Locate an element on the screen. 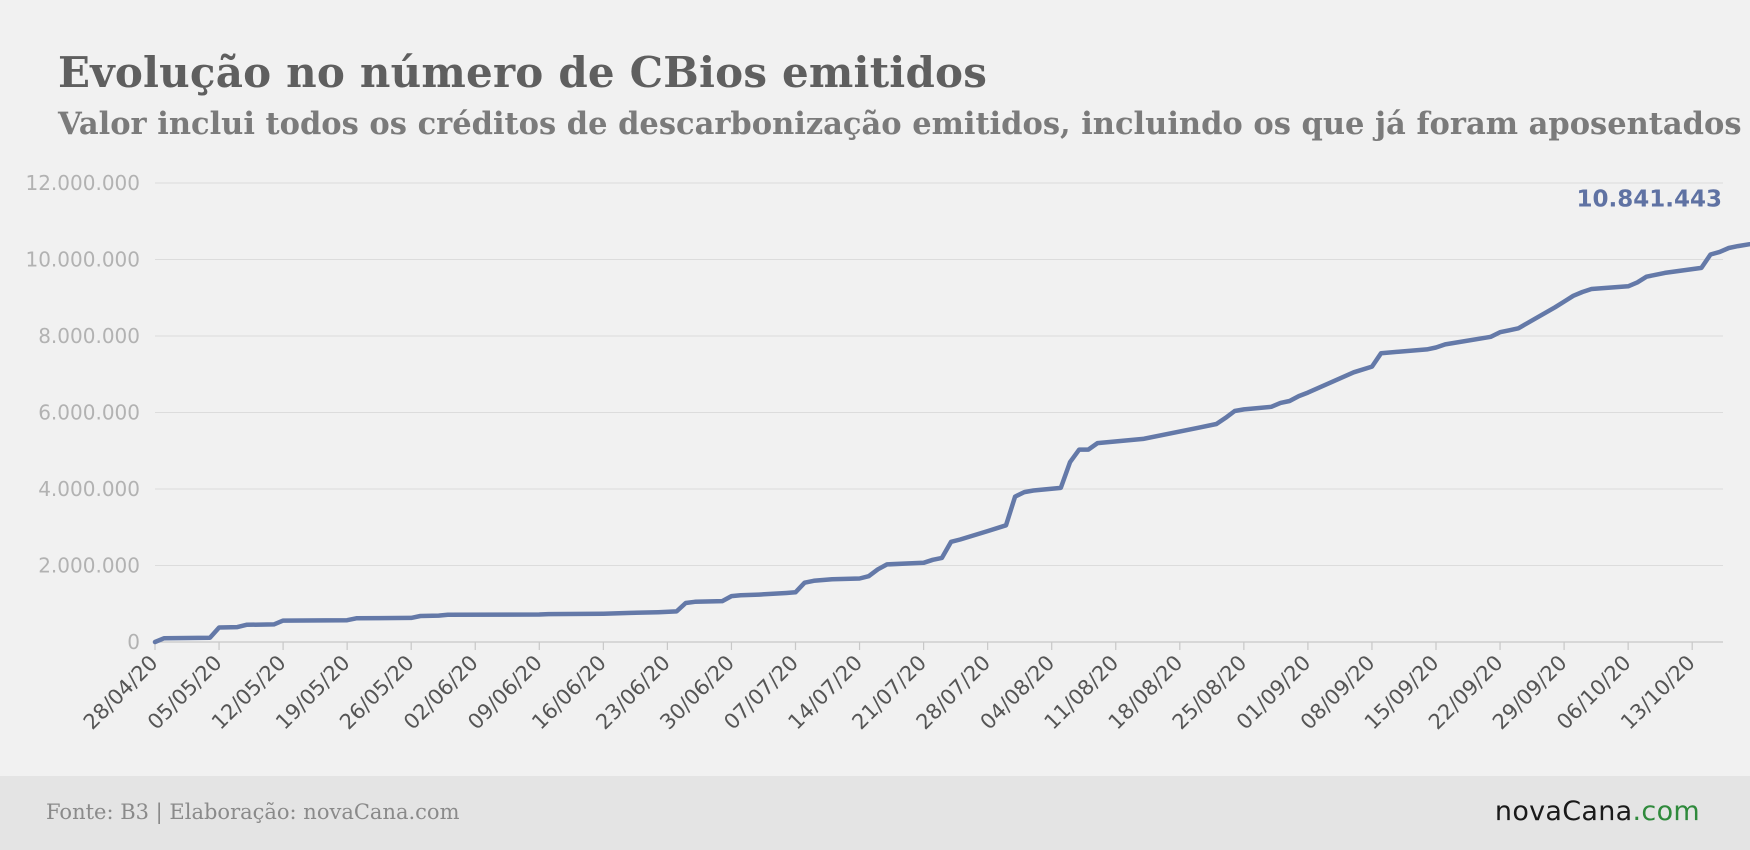 This screenshot has width=1750, height=850. logo-tld: .com is located at coordinates (1666, 811).